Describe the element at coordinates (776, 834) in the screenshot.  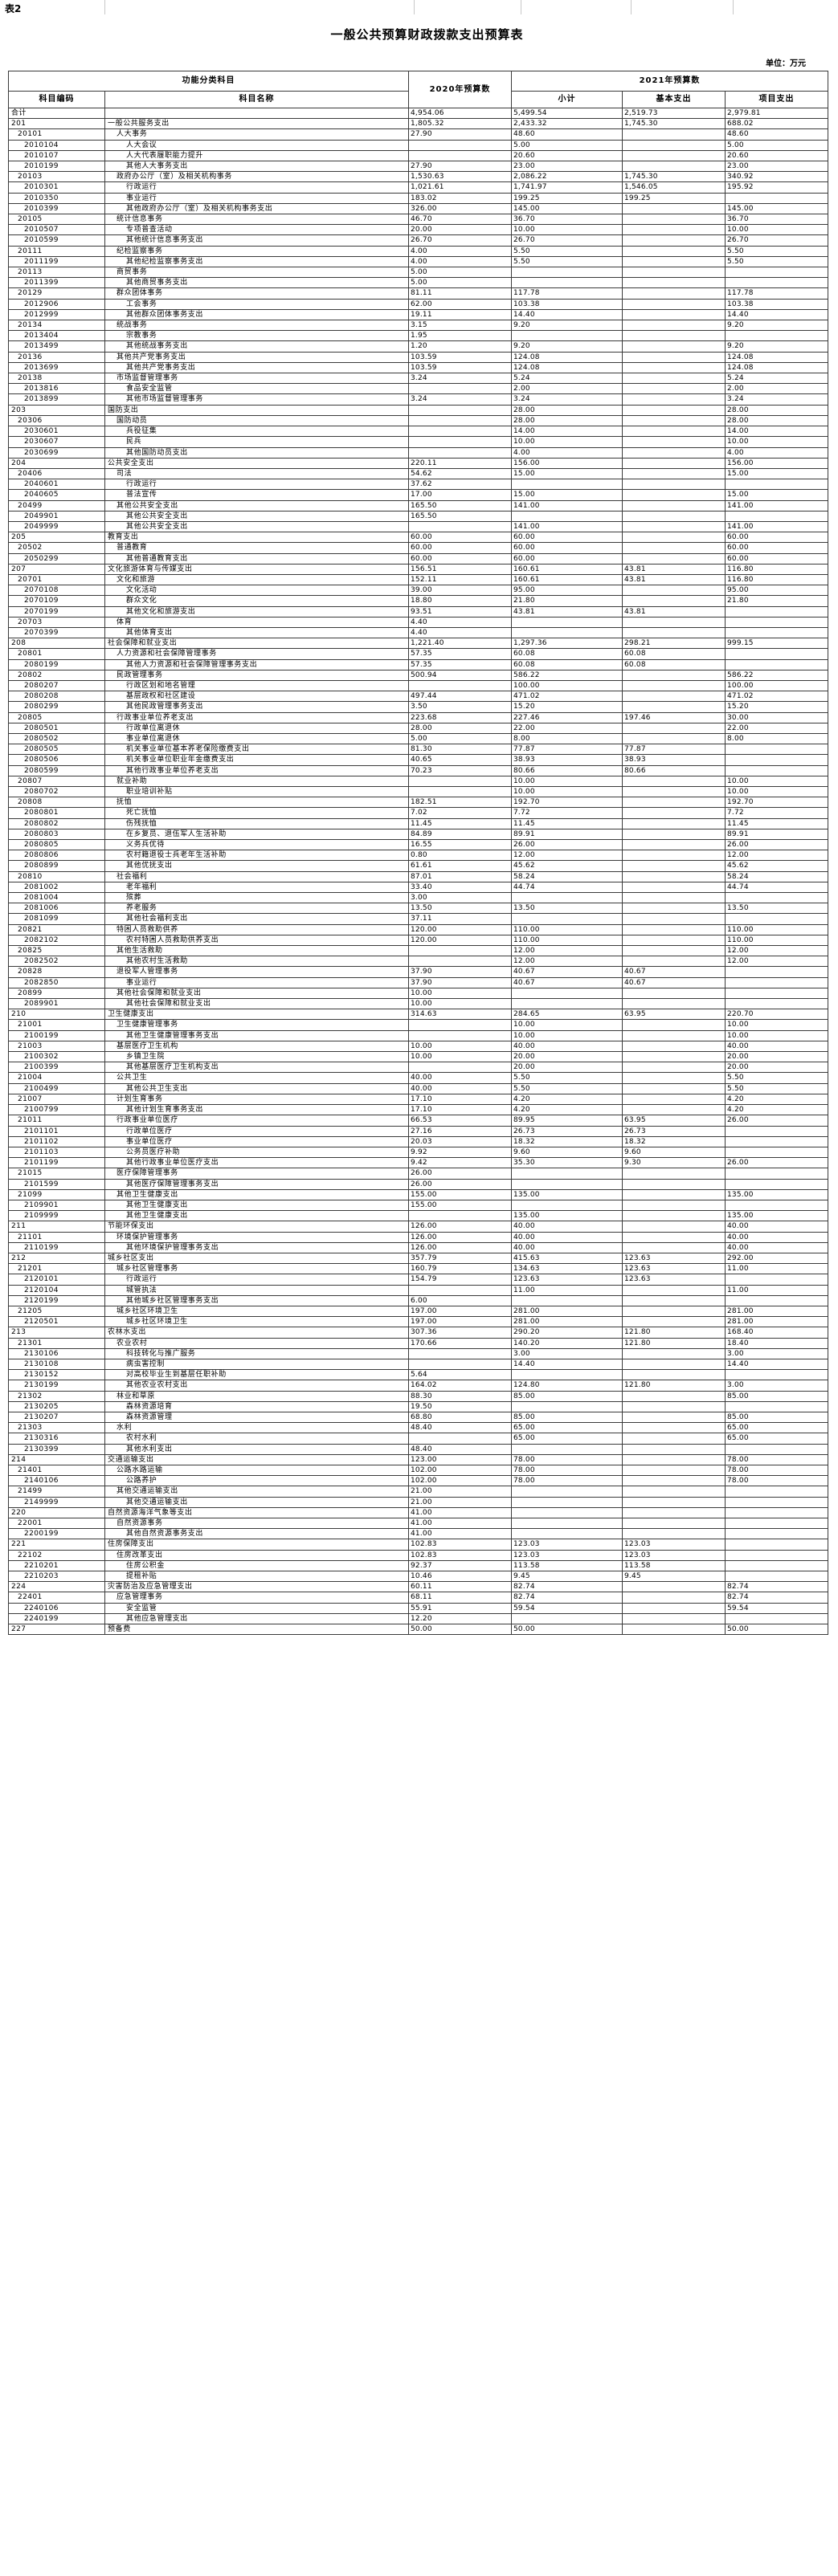
I see `amount-2021-project: 89.91` at that location.